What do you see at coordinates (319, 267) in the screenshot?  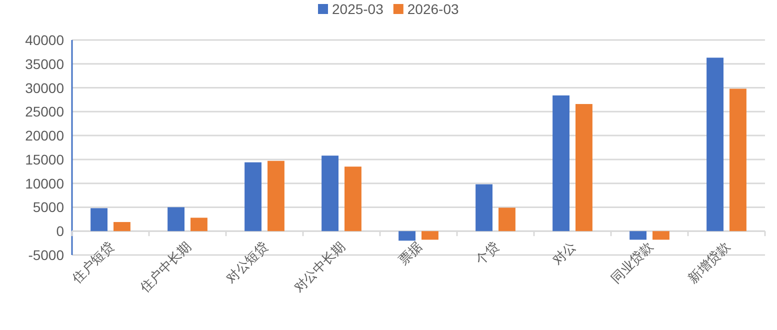 I see `x-tick-label: 对公中长期` at bounding box center [319, 267].